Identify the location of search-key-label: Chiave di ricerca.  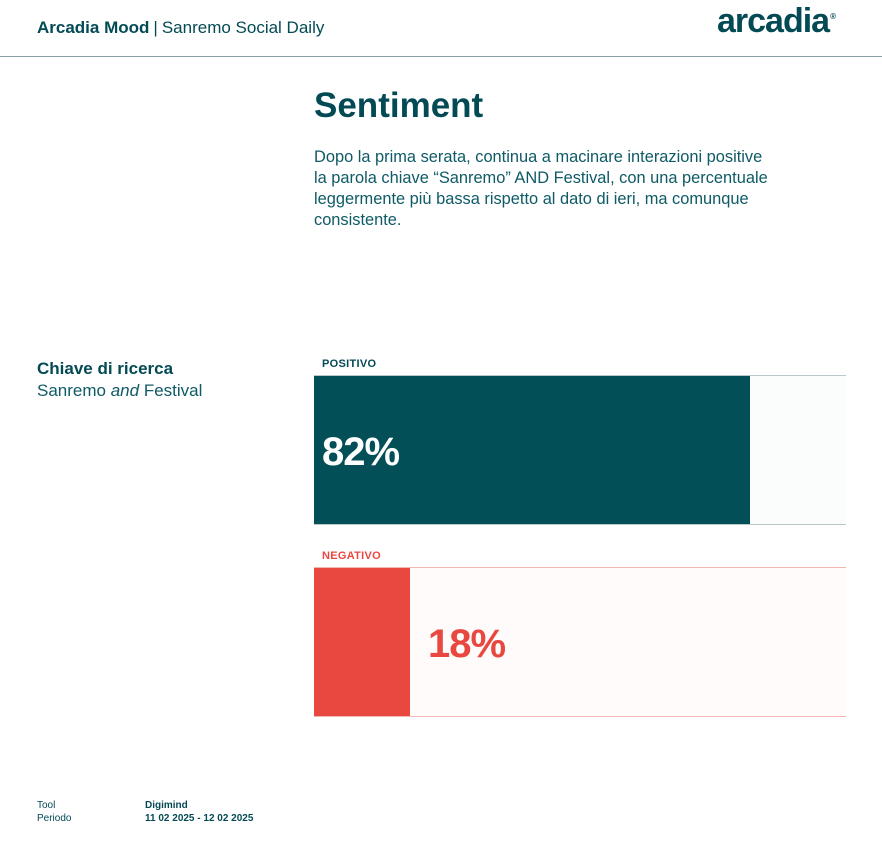
(105, 368).